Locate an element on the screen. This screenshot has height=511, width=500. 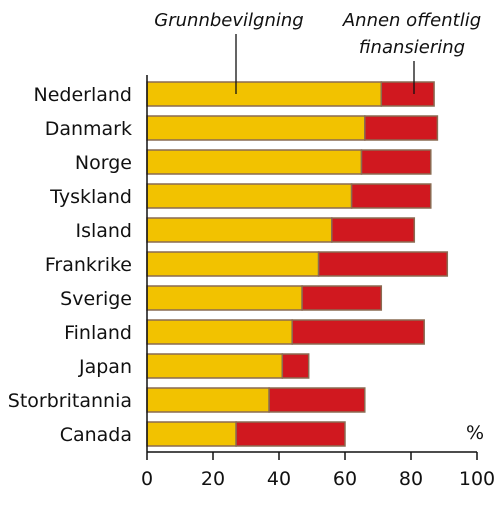
category-label-danmark: Danmark is located at coordinates (88, 129).